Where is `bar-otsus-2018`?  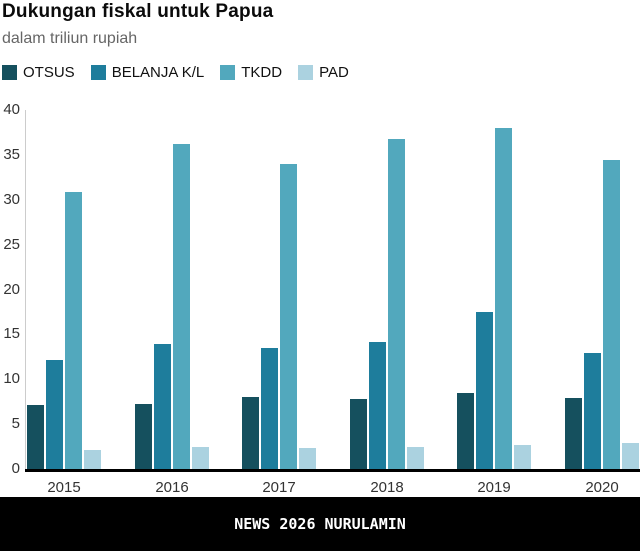 bar-otsus-2018 is located at coordinates (358, 434).